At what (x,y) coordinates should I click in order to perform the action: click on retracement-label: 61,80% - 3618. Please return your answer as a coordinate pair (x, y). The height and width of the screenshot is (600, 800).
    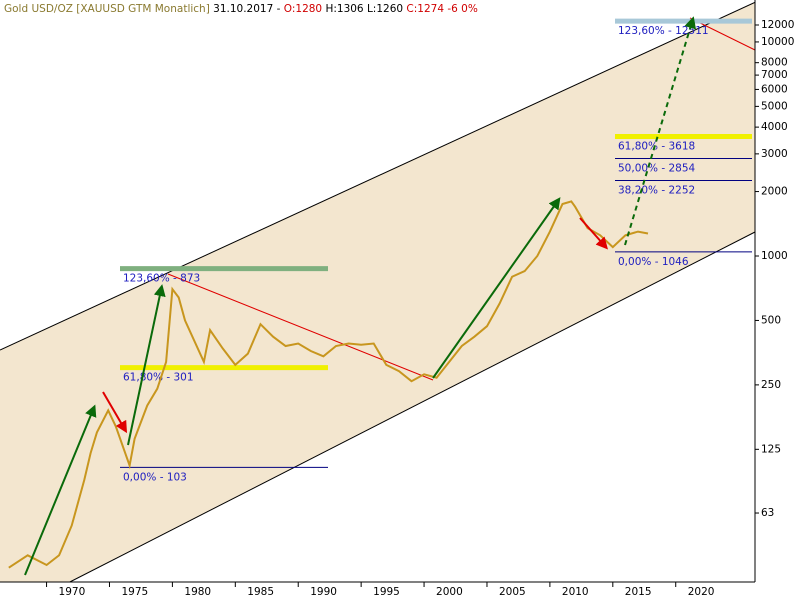
    Looking at the image, I should click on (656, 146).